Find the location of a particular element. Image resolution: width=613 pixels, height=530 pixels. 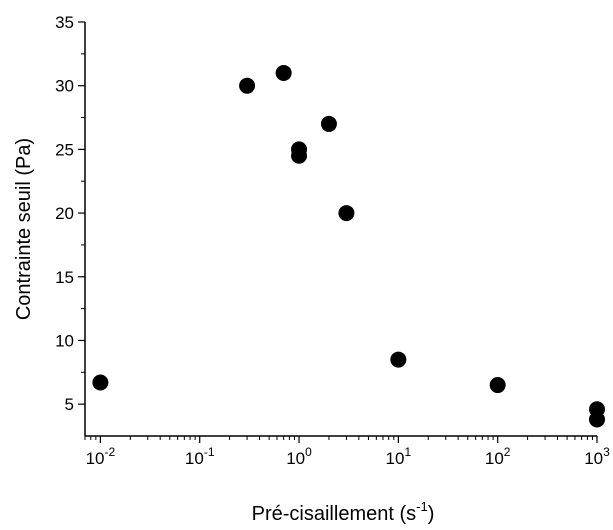

x-tick-label-exponent: 1 is located at coordinates (407, 452).